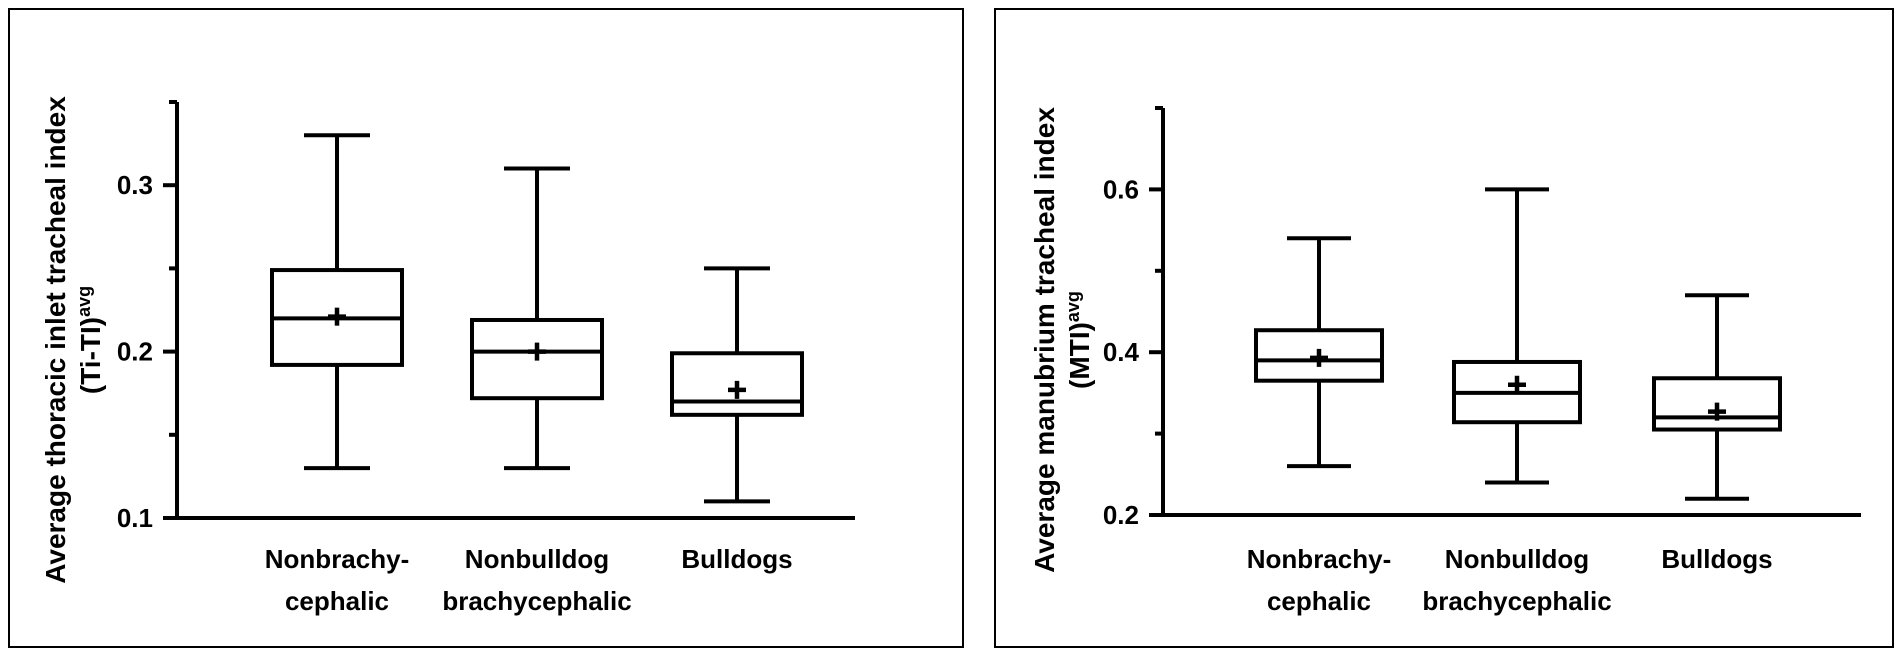 This screenshot has width=1902, height=655. What do you see at coordinates (135, 518) in the screenshot?
I see `y-tick-label: 0.1` at bounding box center [135, 518].